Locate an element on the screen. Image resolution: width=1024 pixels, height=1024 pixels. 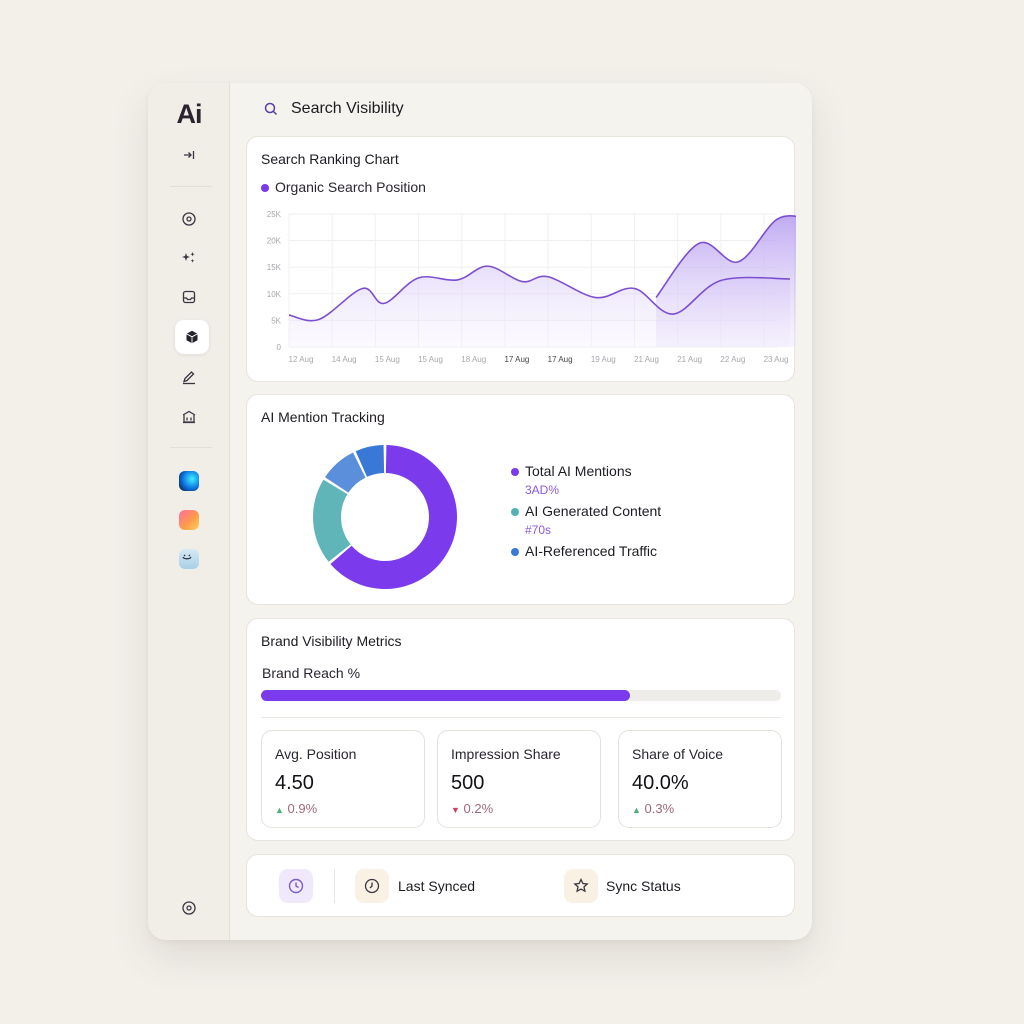
brand-reach-fill is located at coordinates (446, 695).